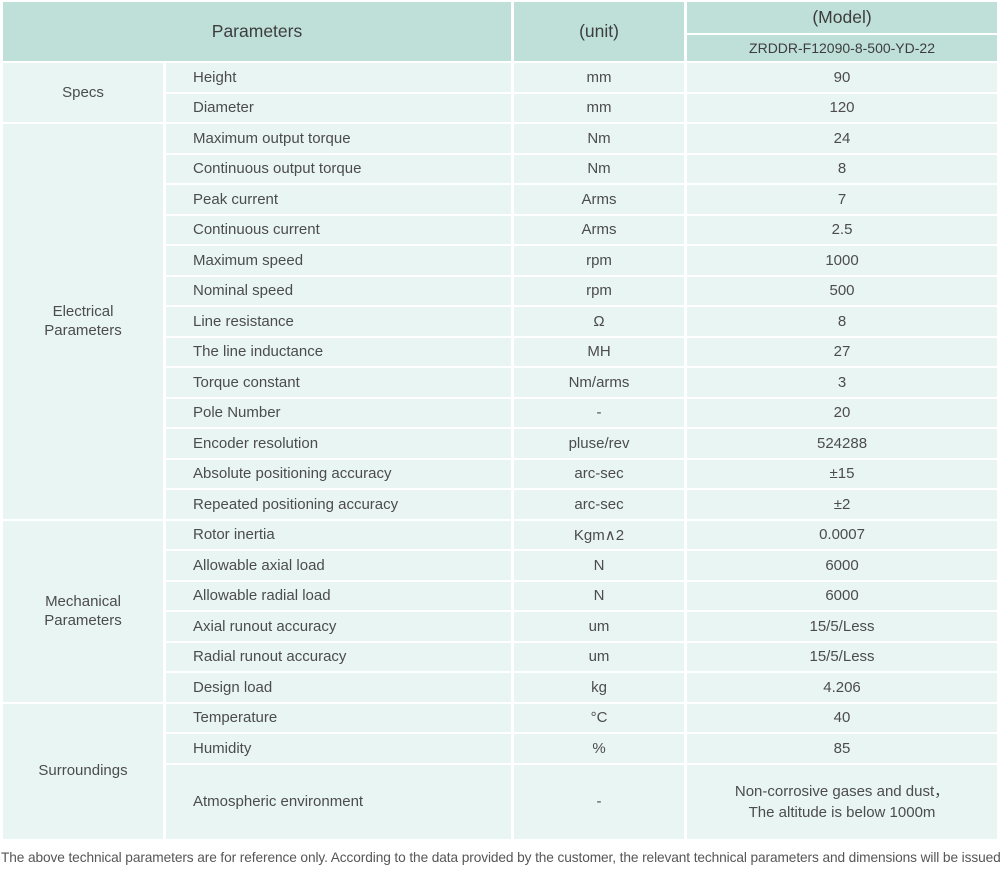 The width and height of the screenshot is (1000, 889). Describe the element at coordinates (339, 168) in the screenshot. I see `param-cell: Continuous output torque` at that location.